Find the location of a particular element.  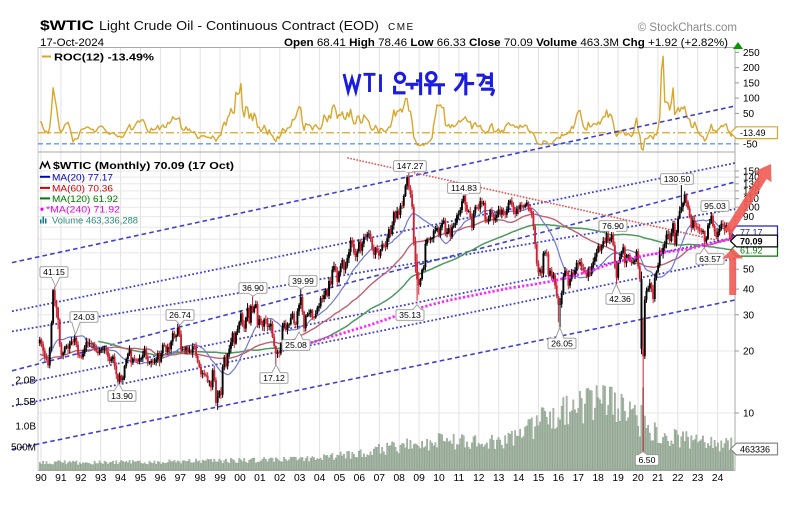

svg-text: 17-Oct-2024 is located at coordinates (72, 43).